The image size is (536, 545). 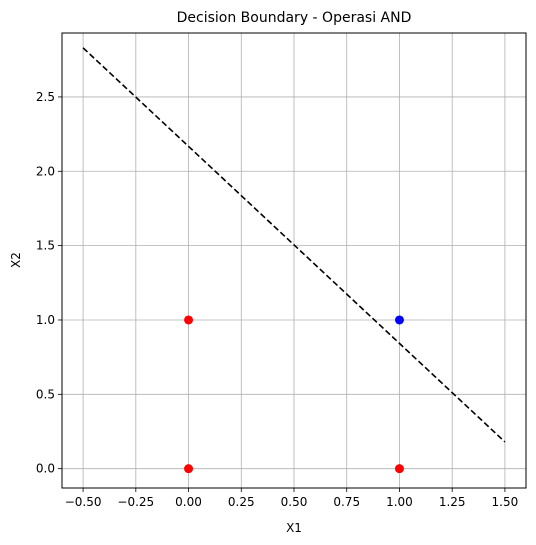 What do you see at coordinates (294, 528) in the screenshot?
I see `x-axis-label: X1` at bounding box center [294, 528].